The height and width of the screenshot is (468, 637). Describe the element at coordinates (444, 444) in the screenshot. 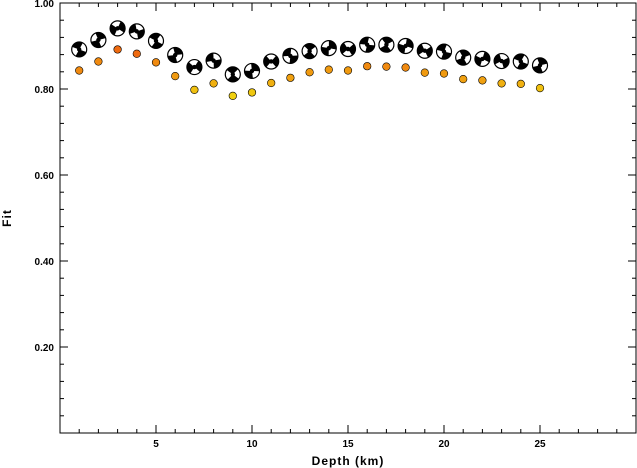

I see `x-tick-label: 20` at that location.